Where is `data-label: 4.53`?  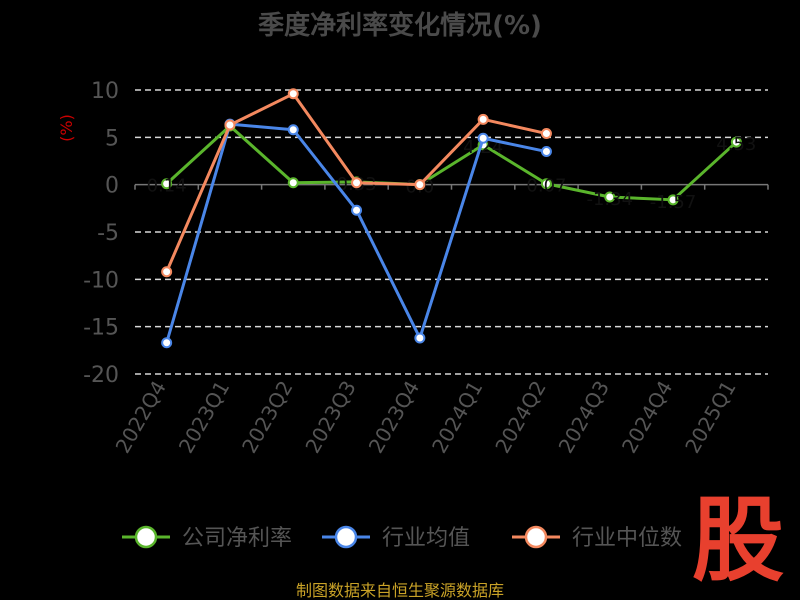 data-label: 4.53 is located at coordinates (736, 144).